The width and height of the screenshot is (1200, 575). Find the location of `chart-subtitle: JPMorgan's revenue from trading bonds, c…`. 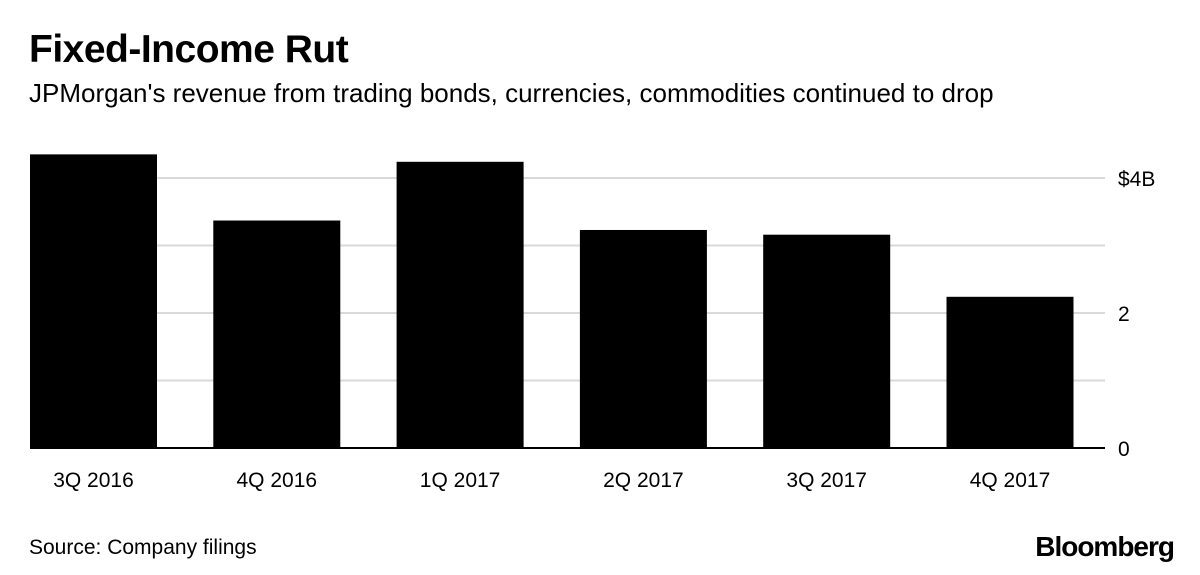

chart-subtitle: JPMorgan's revenue from trading bonds, c… is located at coordinates (511, 93).